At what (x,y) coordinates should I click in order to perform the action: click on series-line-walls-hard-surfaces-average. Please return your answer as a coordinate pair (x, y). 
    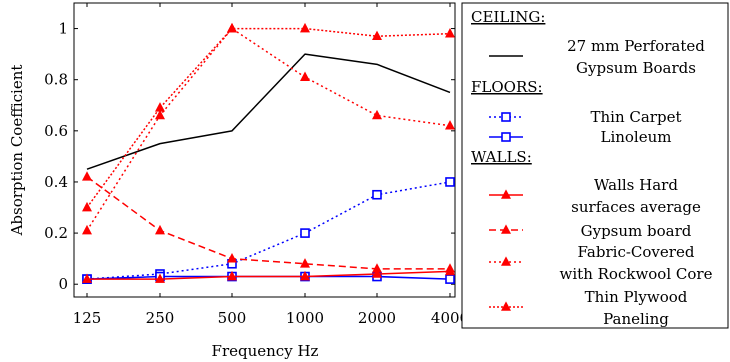
    Looking at the image, I should click on (269, 275).